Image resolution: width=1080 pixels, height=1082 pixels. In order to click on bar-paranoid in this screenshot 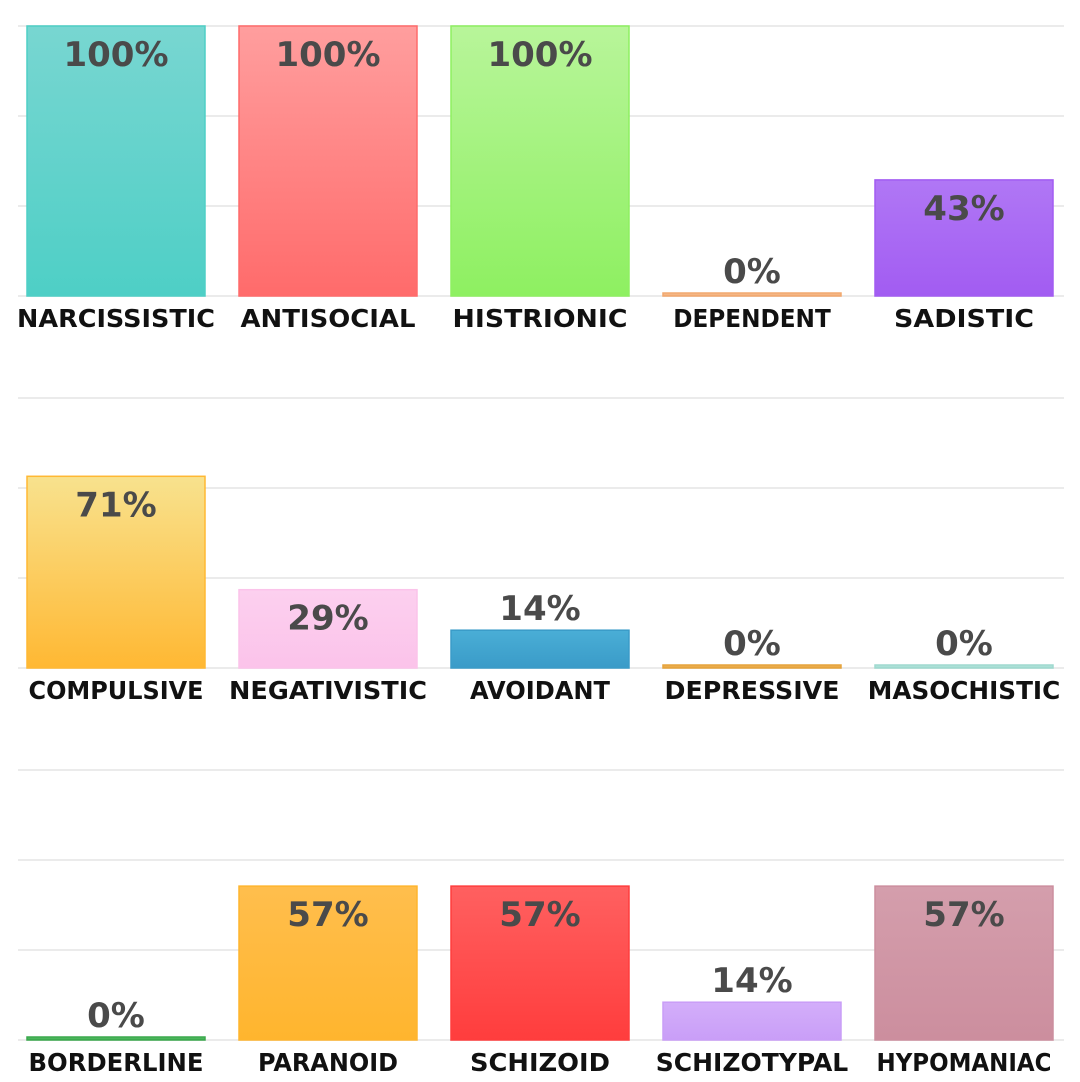, I will do `click(328, 963)`.